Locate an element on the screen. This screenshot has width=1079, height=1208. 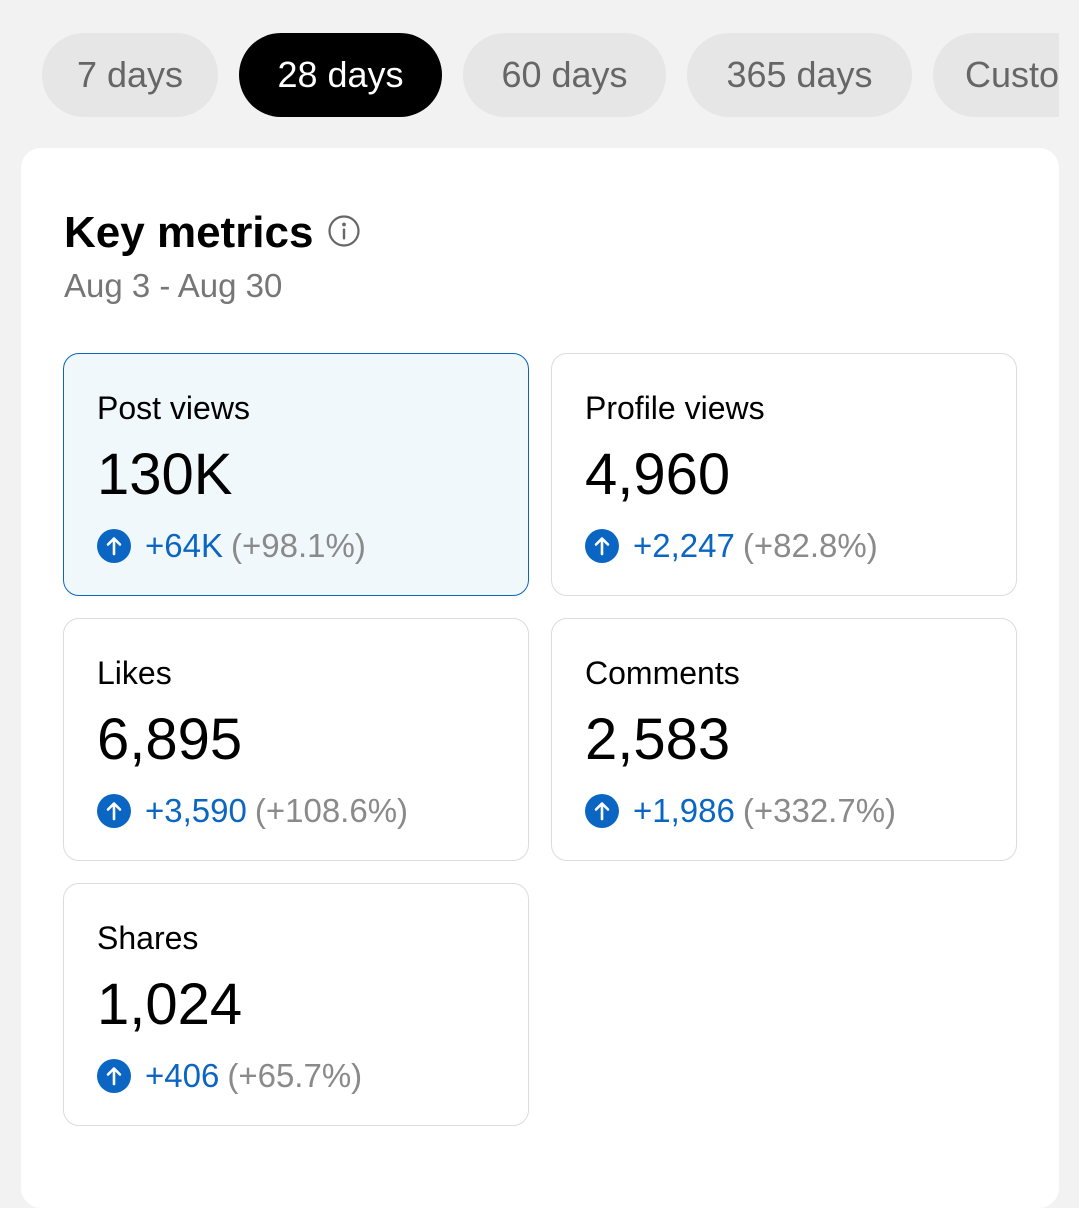
metric-change: +1,986 (+332.7%) is located at coordinates (740, 811).